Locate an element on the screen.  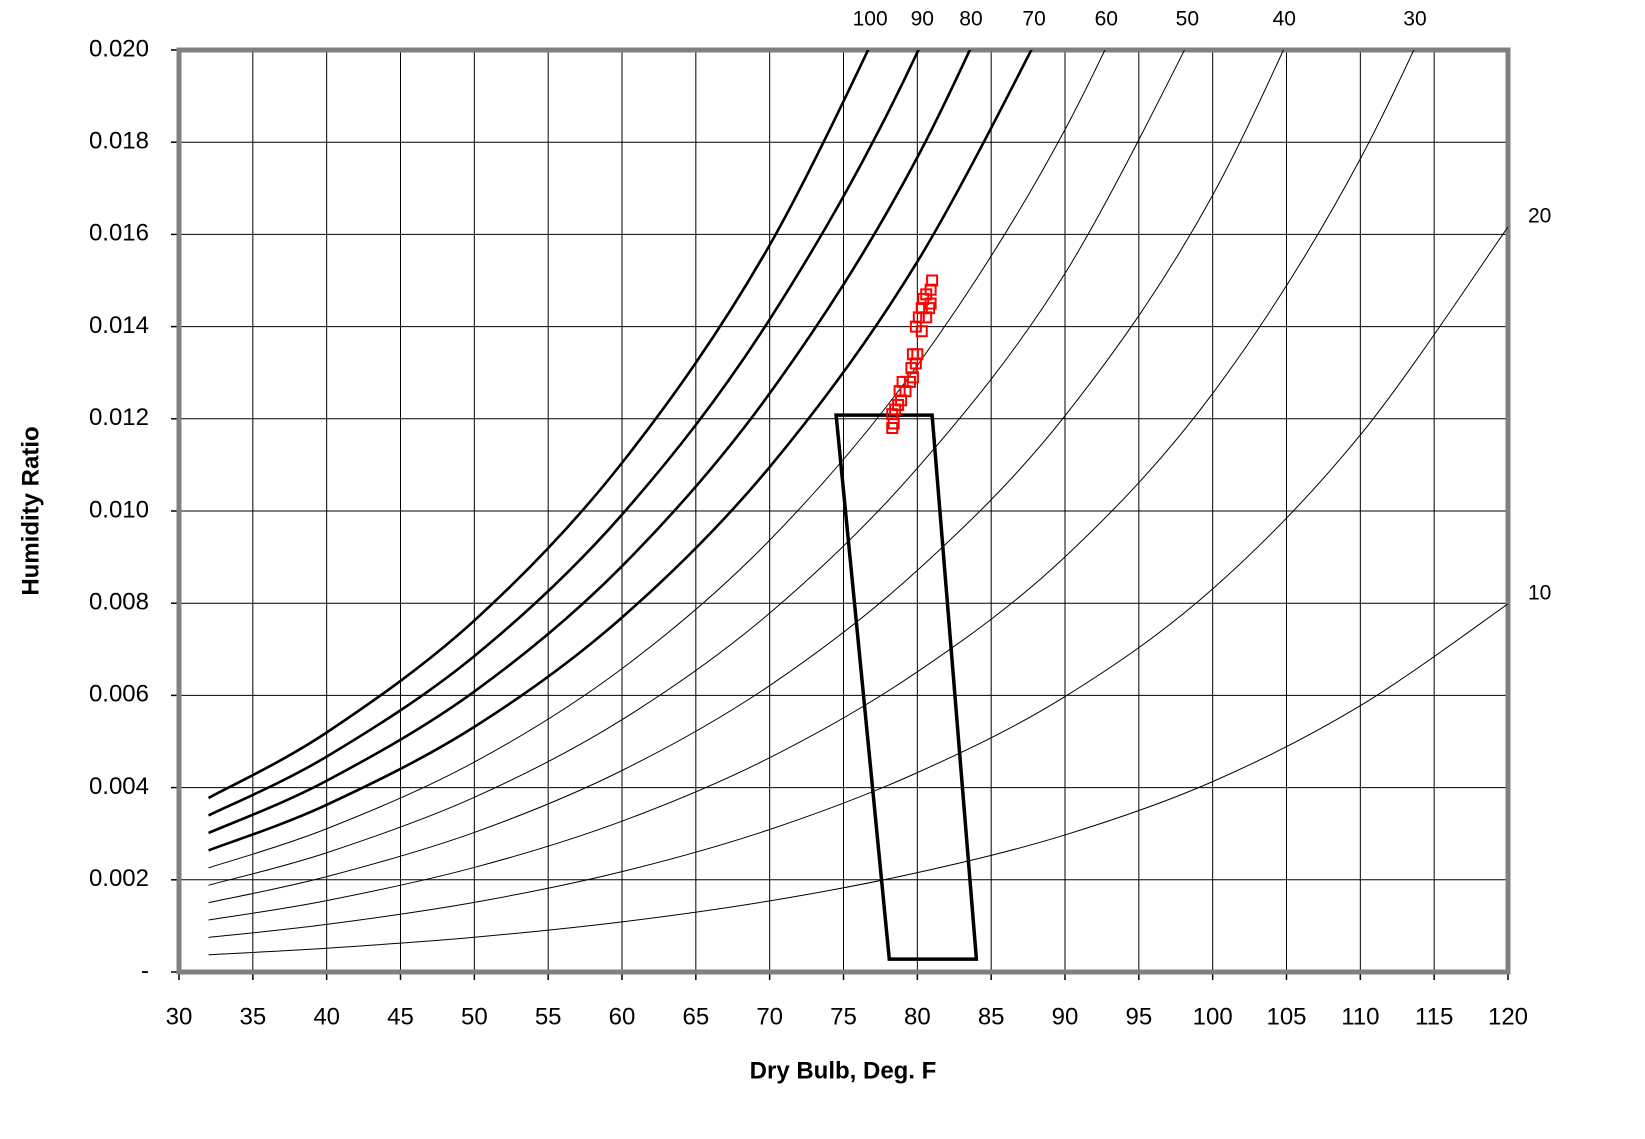
y-tick-label: 0.018 is located at coordinates (119, 141).